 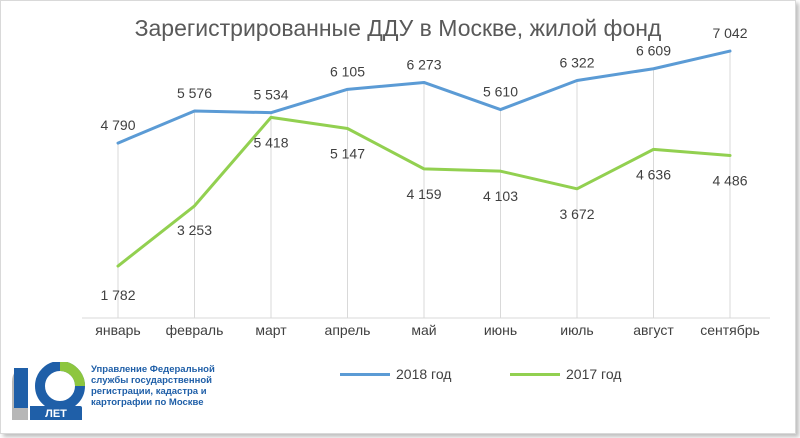 I want to click on data-label-2018: 6 322, so click(x=576, y=62).